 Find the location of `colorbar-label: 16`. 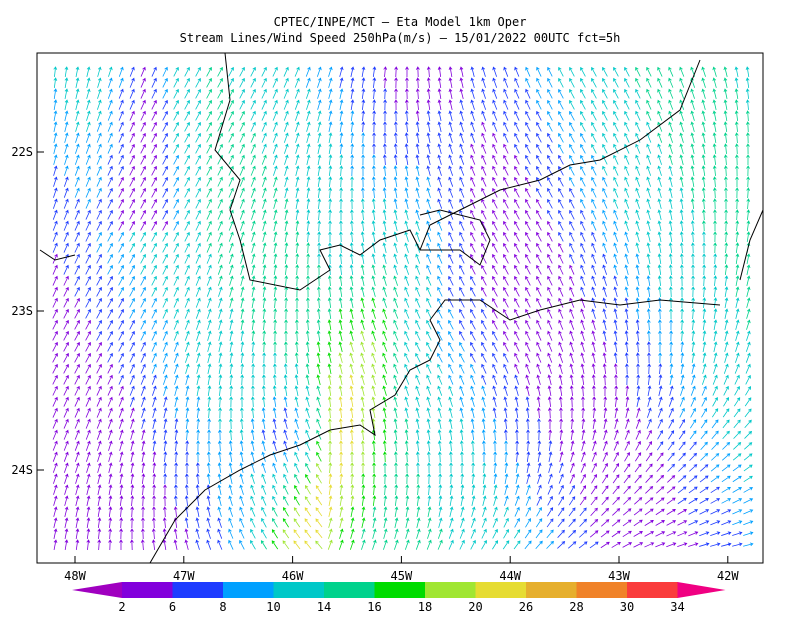

colorbar-label: 16 is located at coordinates (374, 607).